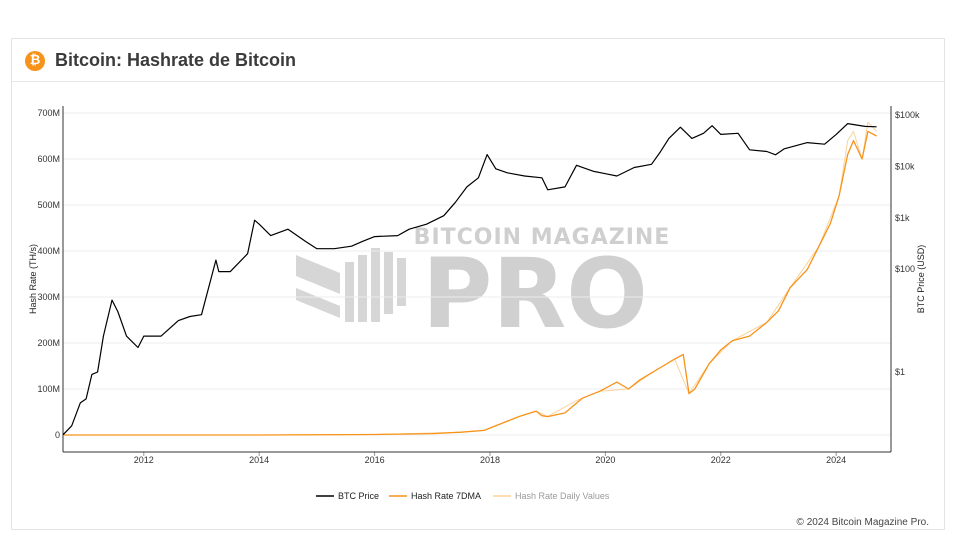 The width and height of the screenshot is (957, 535). Describe the element at coordinates (836, 460) in the screenshot. I see `x-tick-label: 2024` at that location.